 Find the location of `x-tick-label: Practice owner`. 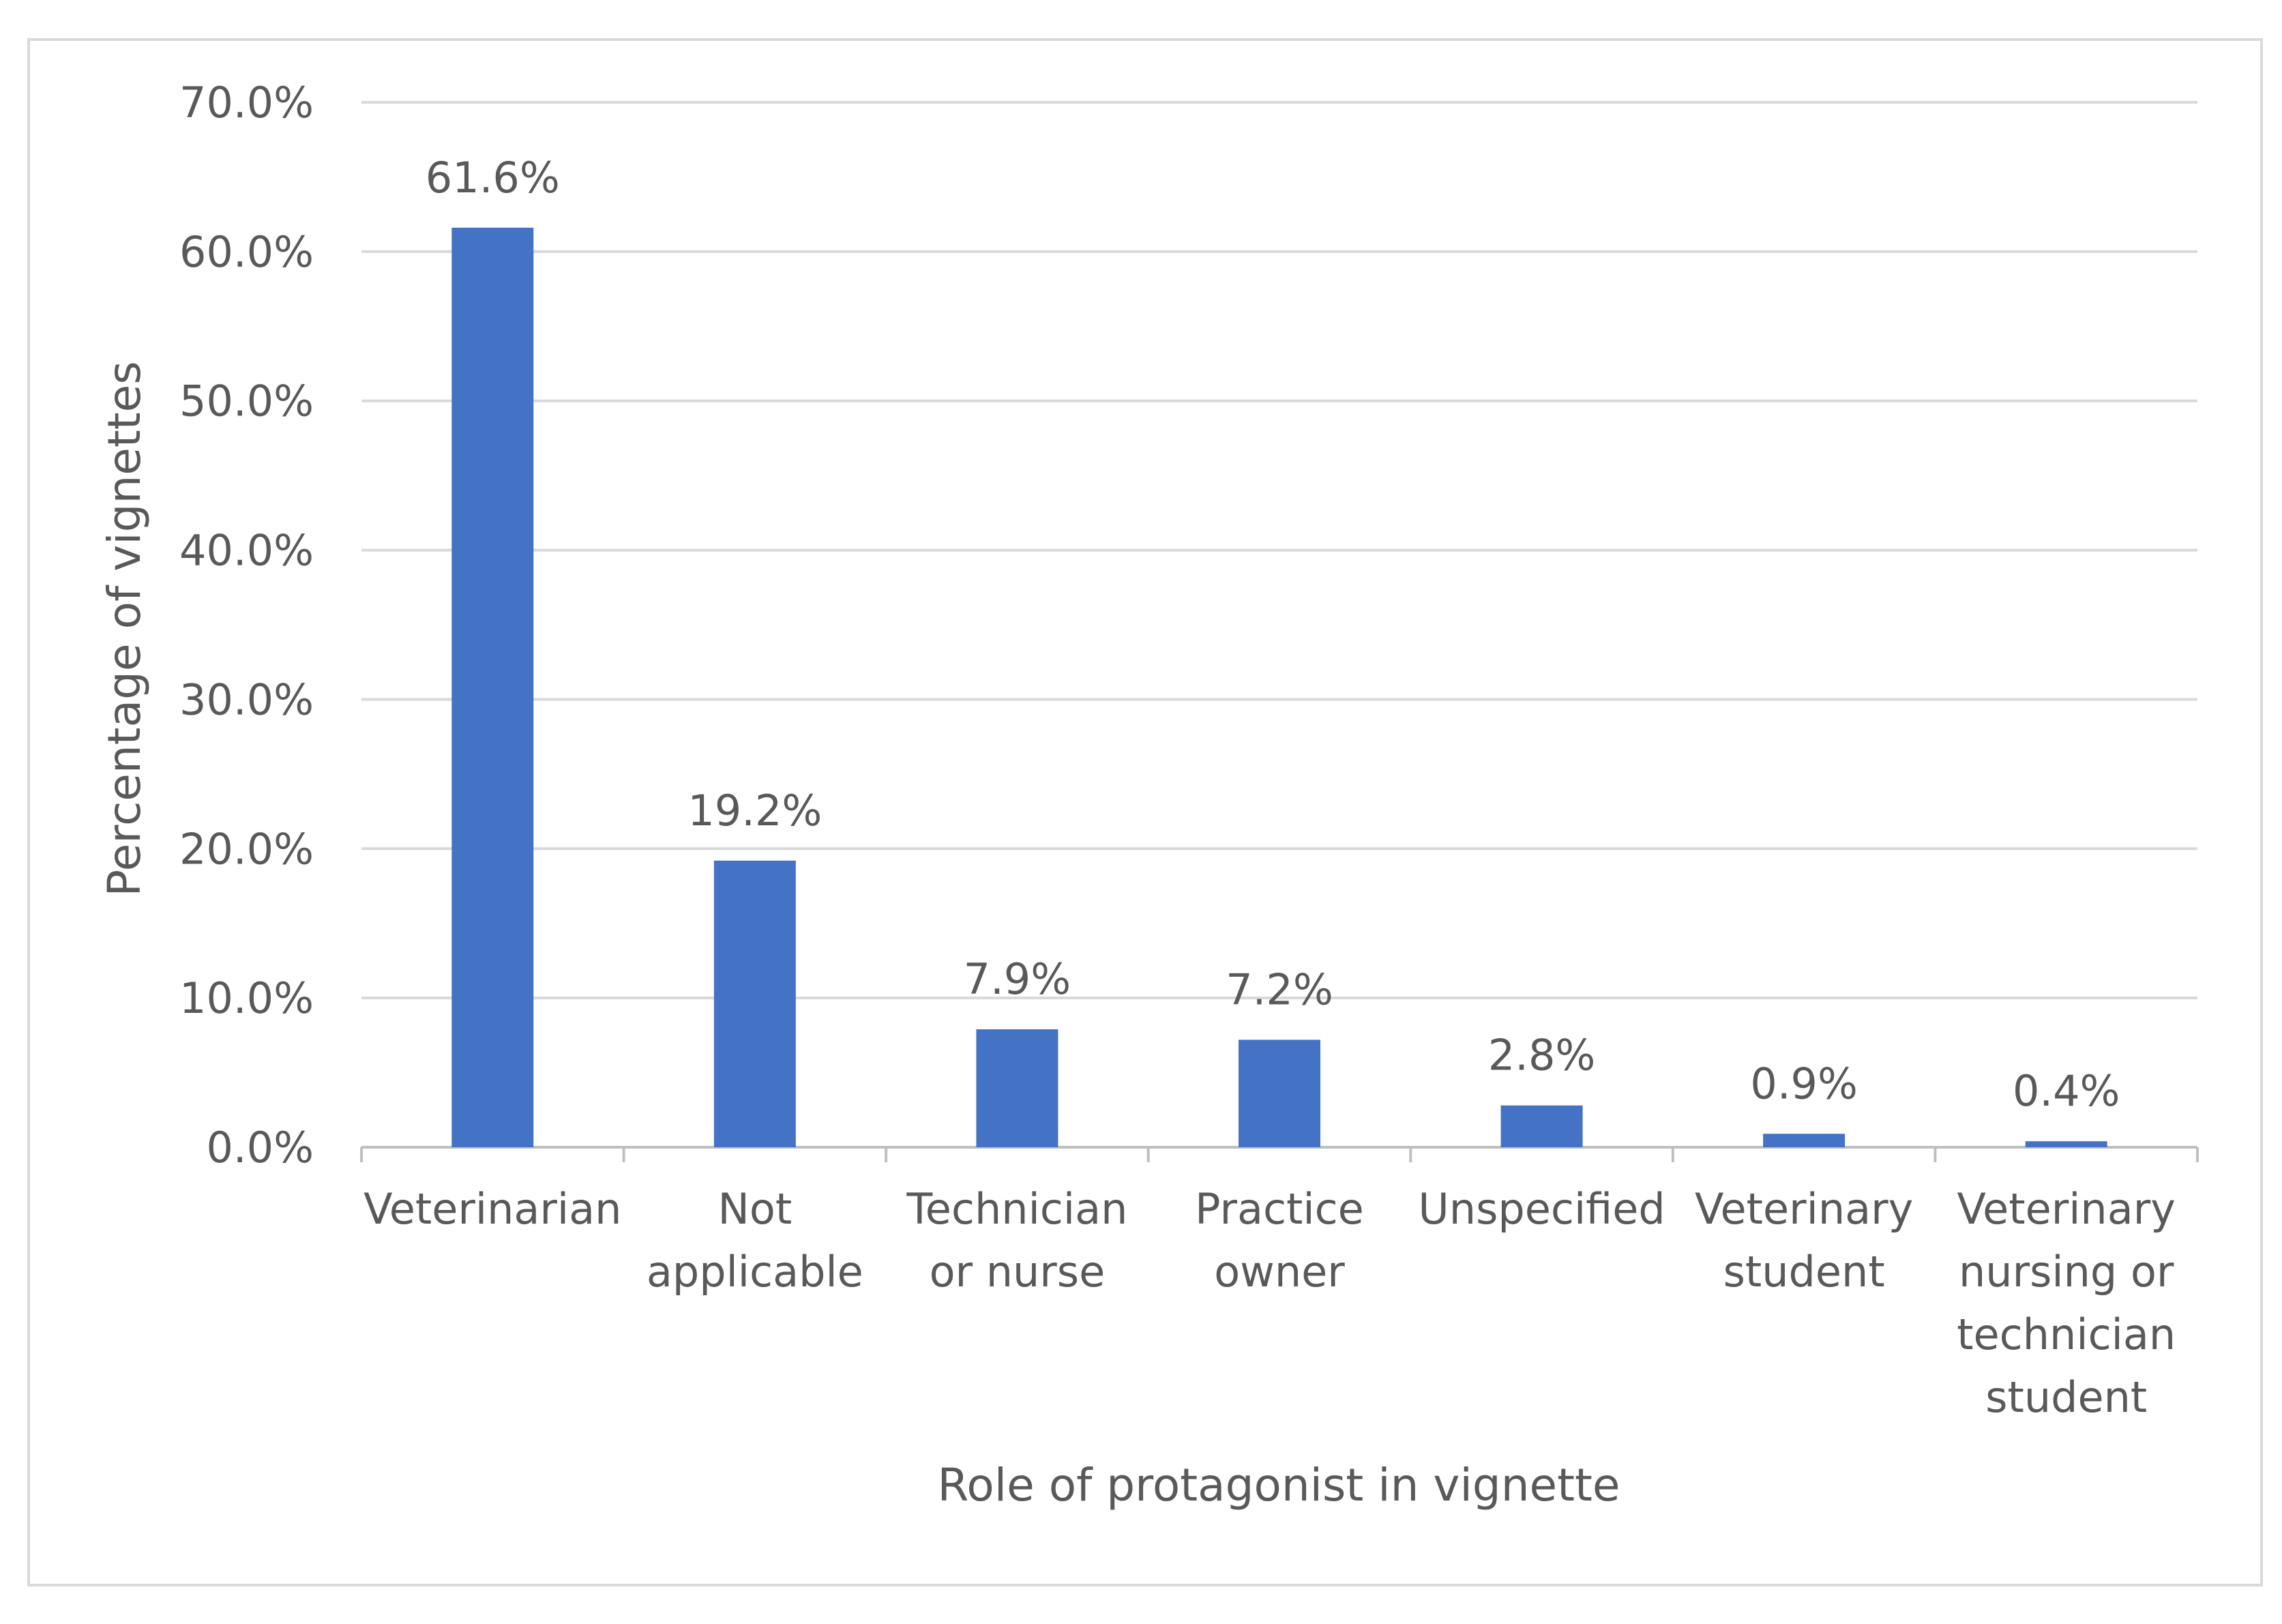

x-tick-label: Practice owner is located at coordinates (1279, 1240).